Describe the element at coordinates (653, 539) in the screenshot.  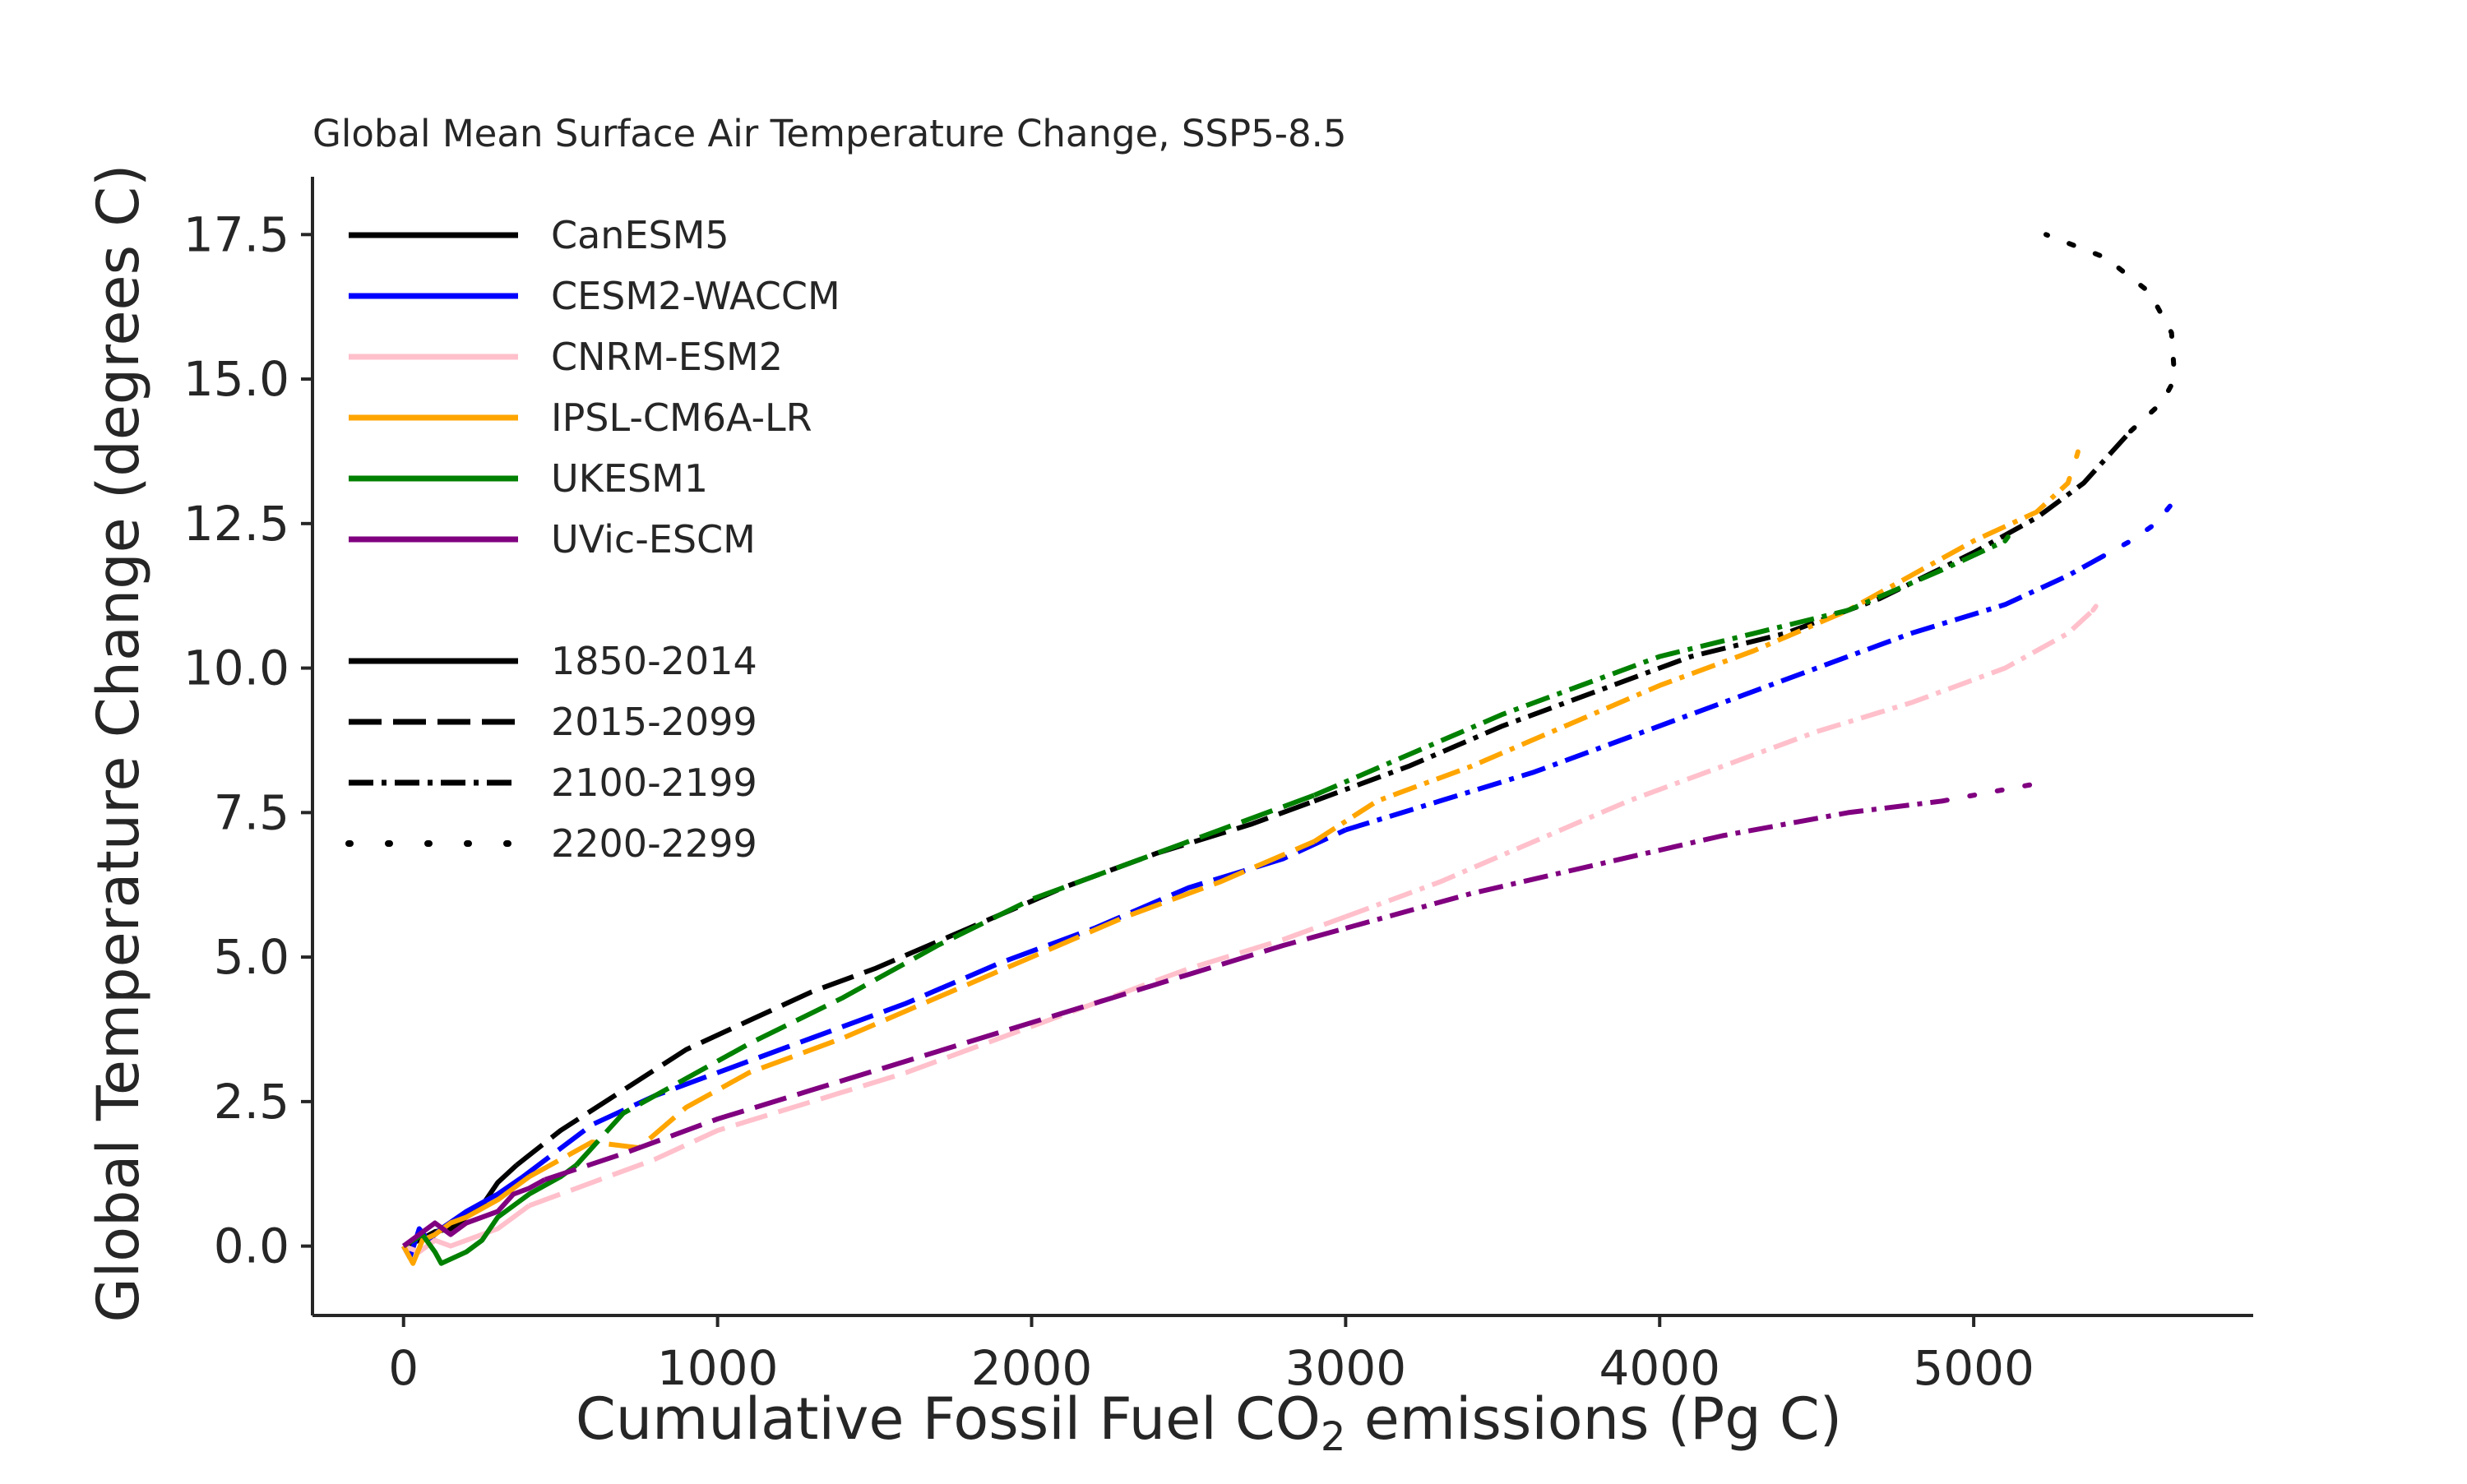
I see `legend-label-uvic-escm: UVic-ESCM` at that location.